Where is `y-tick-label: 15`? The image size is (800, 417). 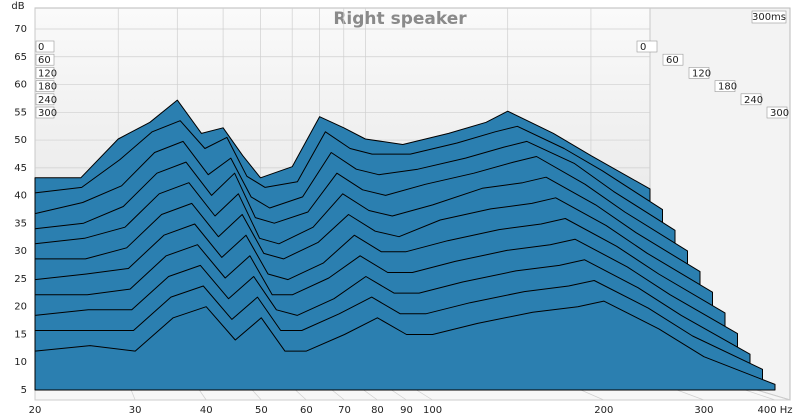 y-tick-label: 15 is located at coordinates (20, 334).